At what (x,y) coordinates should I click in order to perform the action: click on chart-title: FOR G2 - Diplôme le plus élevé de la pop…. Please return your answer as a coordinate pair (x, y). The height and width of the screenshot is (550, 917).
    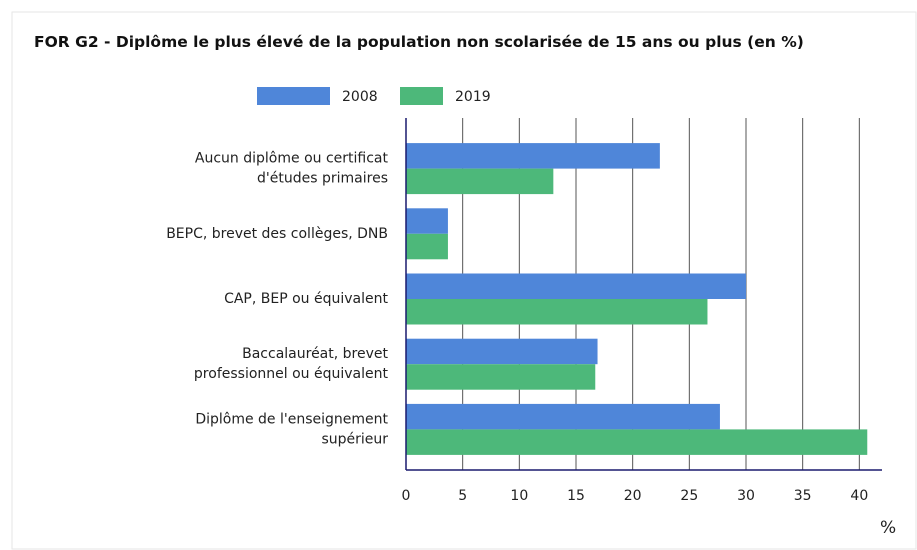
    Looking at the image, I should click on (419, 42).